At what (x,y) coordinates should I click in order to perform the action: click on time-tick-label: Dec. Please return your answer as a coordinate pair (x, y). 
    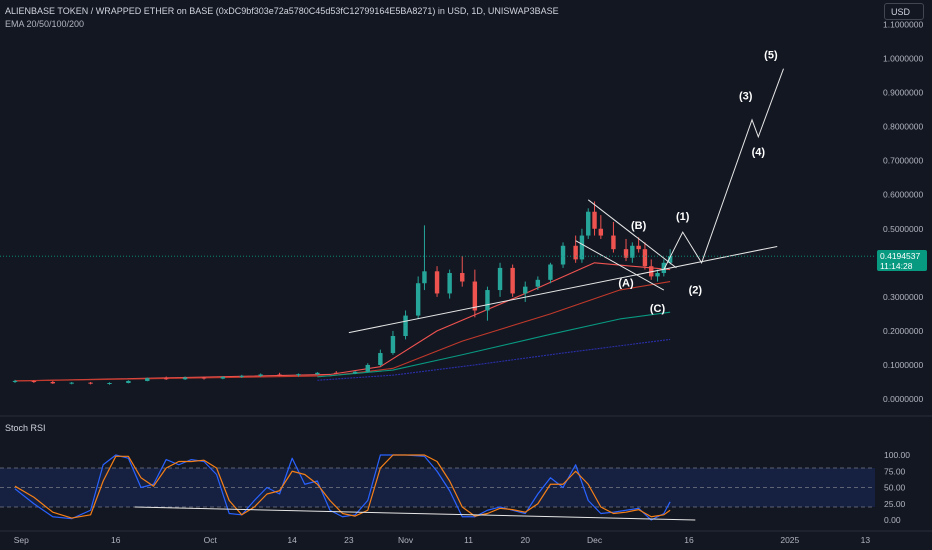
    Looking at the image, I should click on (595, 540).